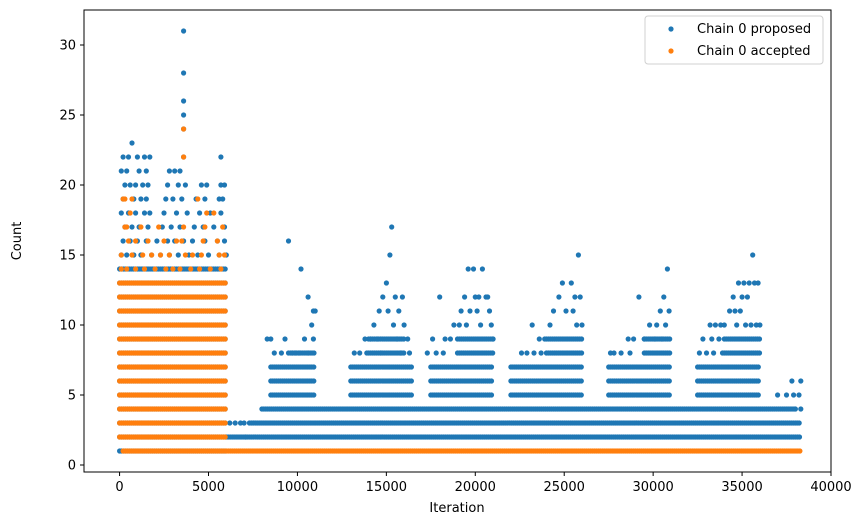 The image size is (861, 525). Describe the element at coordinates (72, 396) in the screenshot. I see `y-tick-label: 5` at that location.